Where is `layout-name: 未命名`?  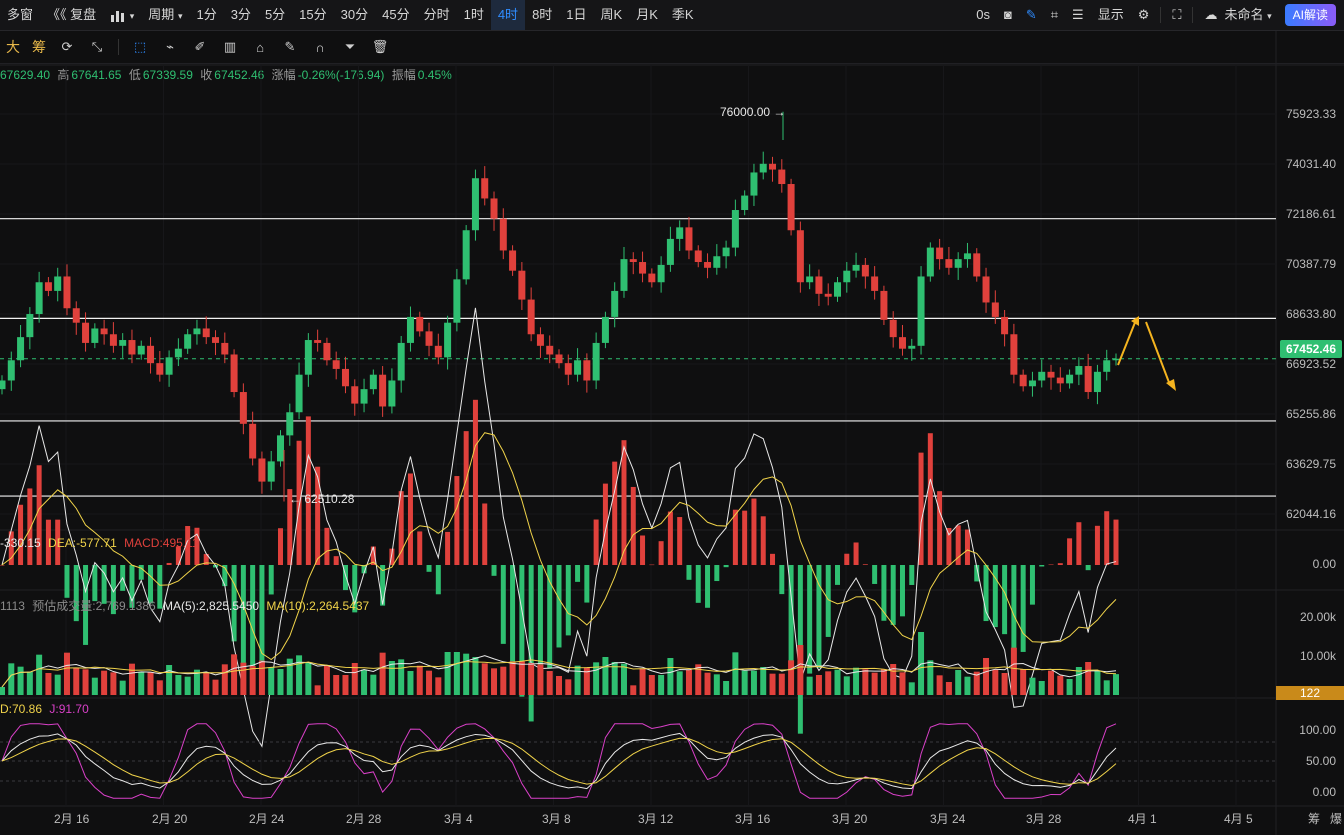 layout-name: 未命名 is located at coordinates (1244, 14).